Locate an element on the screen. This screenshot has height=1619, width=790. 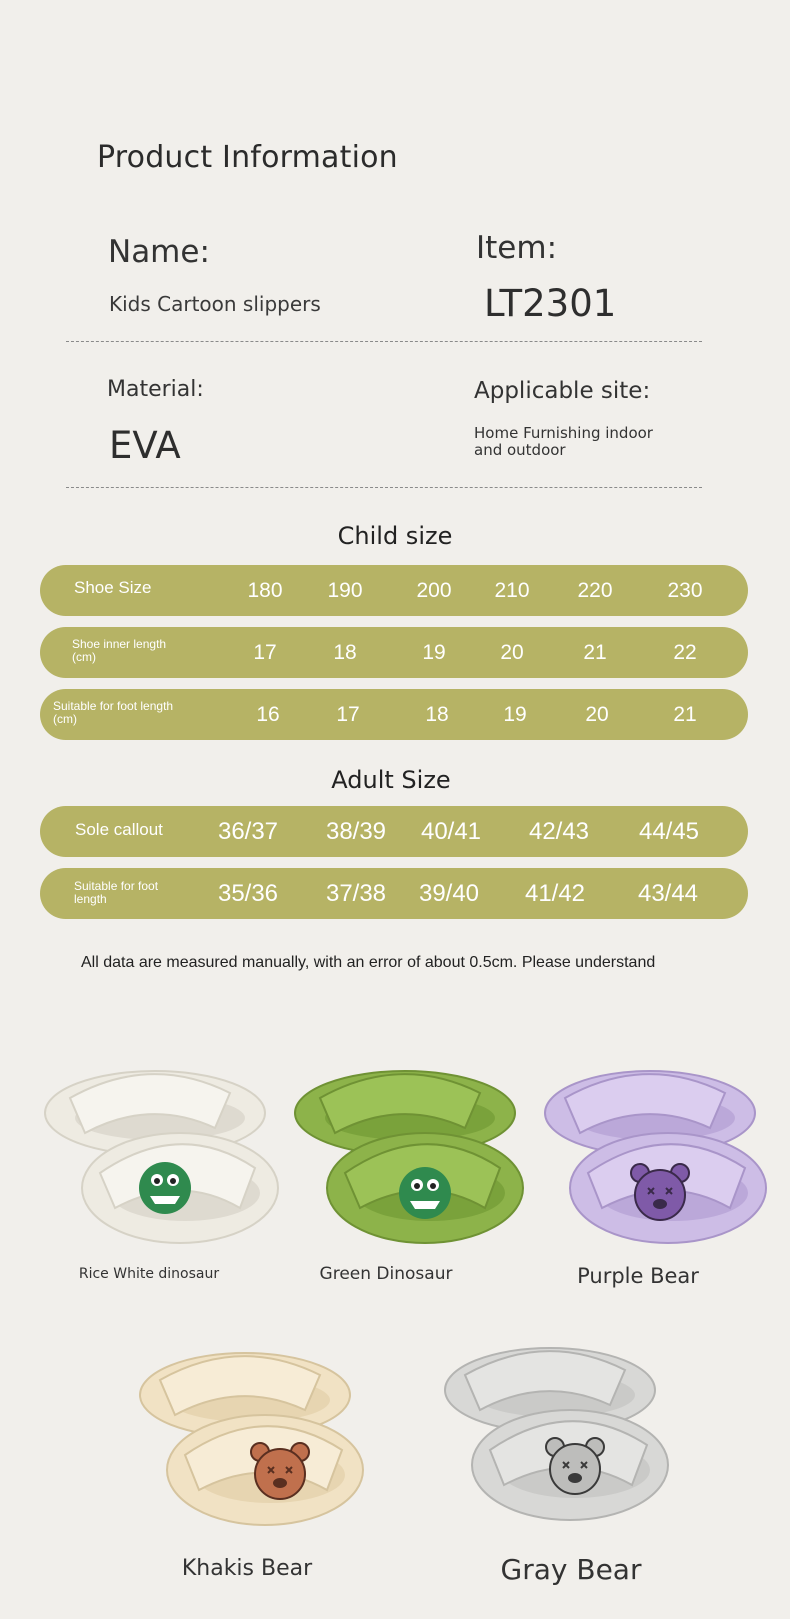
size-row-shoe-size: Shoe Size 180 190 200 210 220 230 is located at coordinates (394, 590).